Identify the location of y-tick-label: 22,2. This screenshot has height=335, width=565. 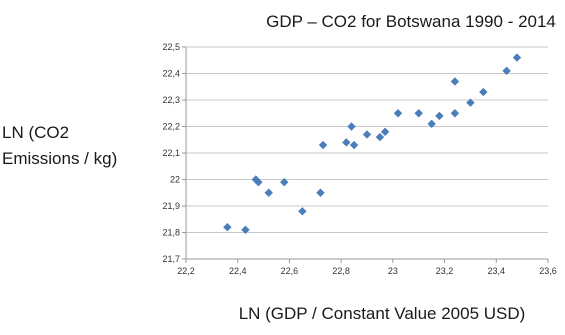
(171, 127).